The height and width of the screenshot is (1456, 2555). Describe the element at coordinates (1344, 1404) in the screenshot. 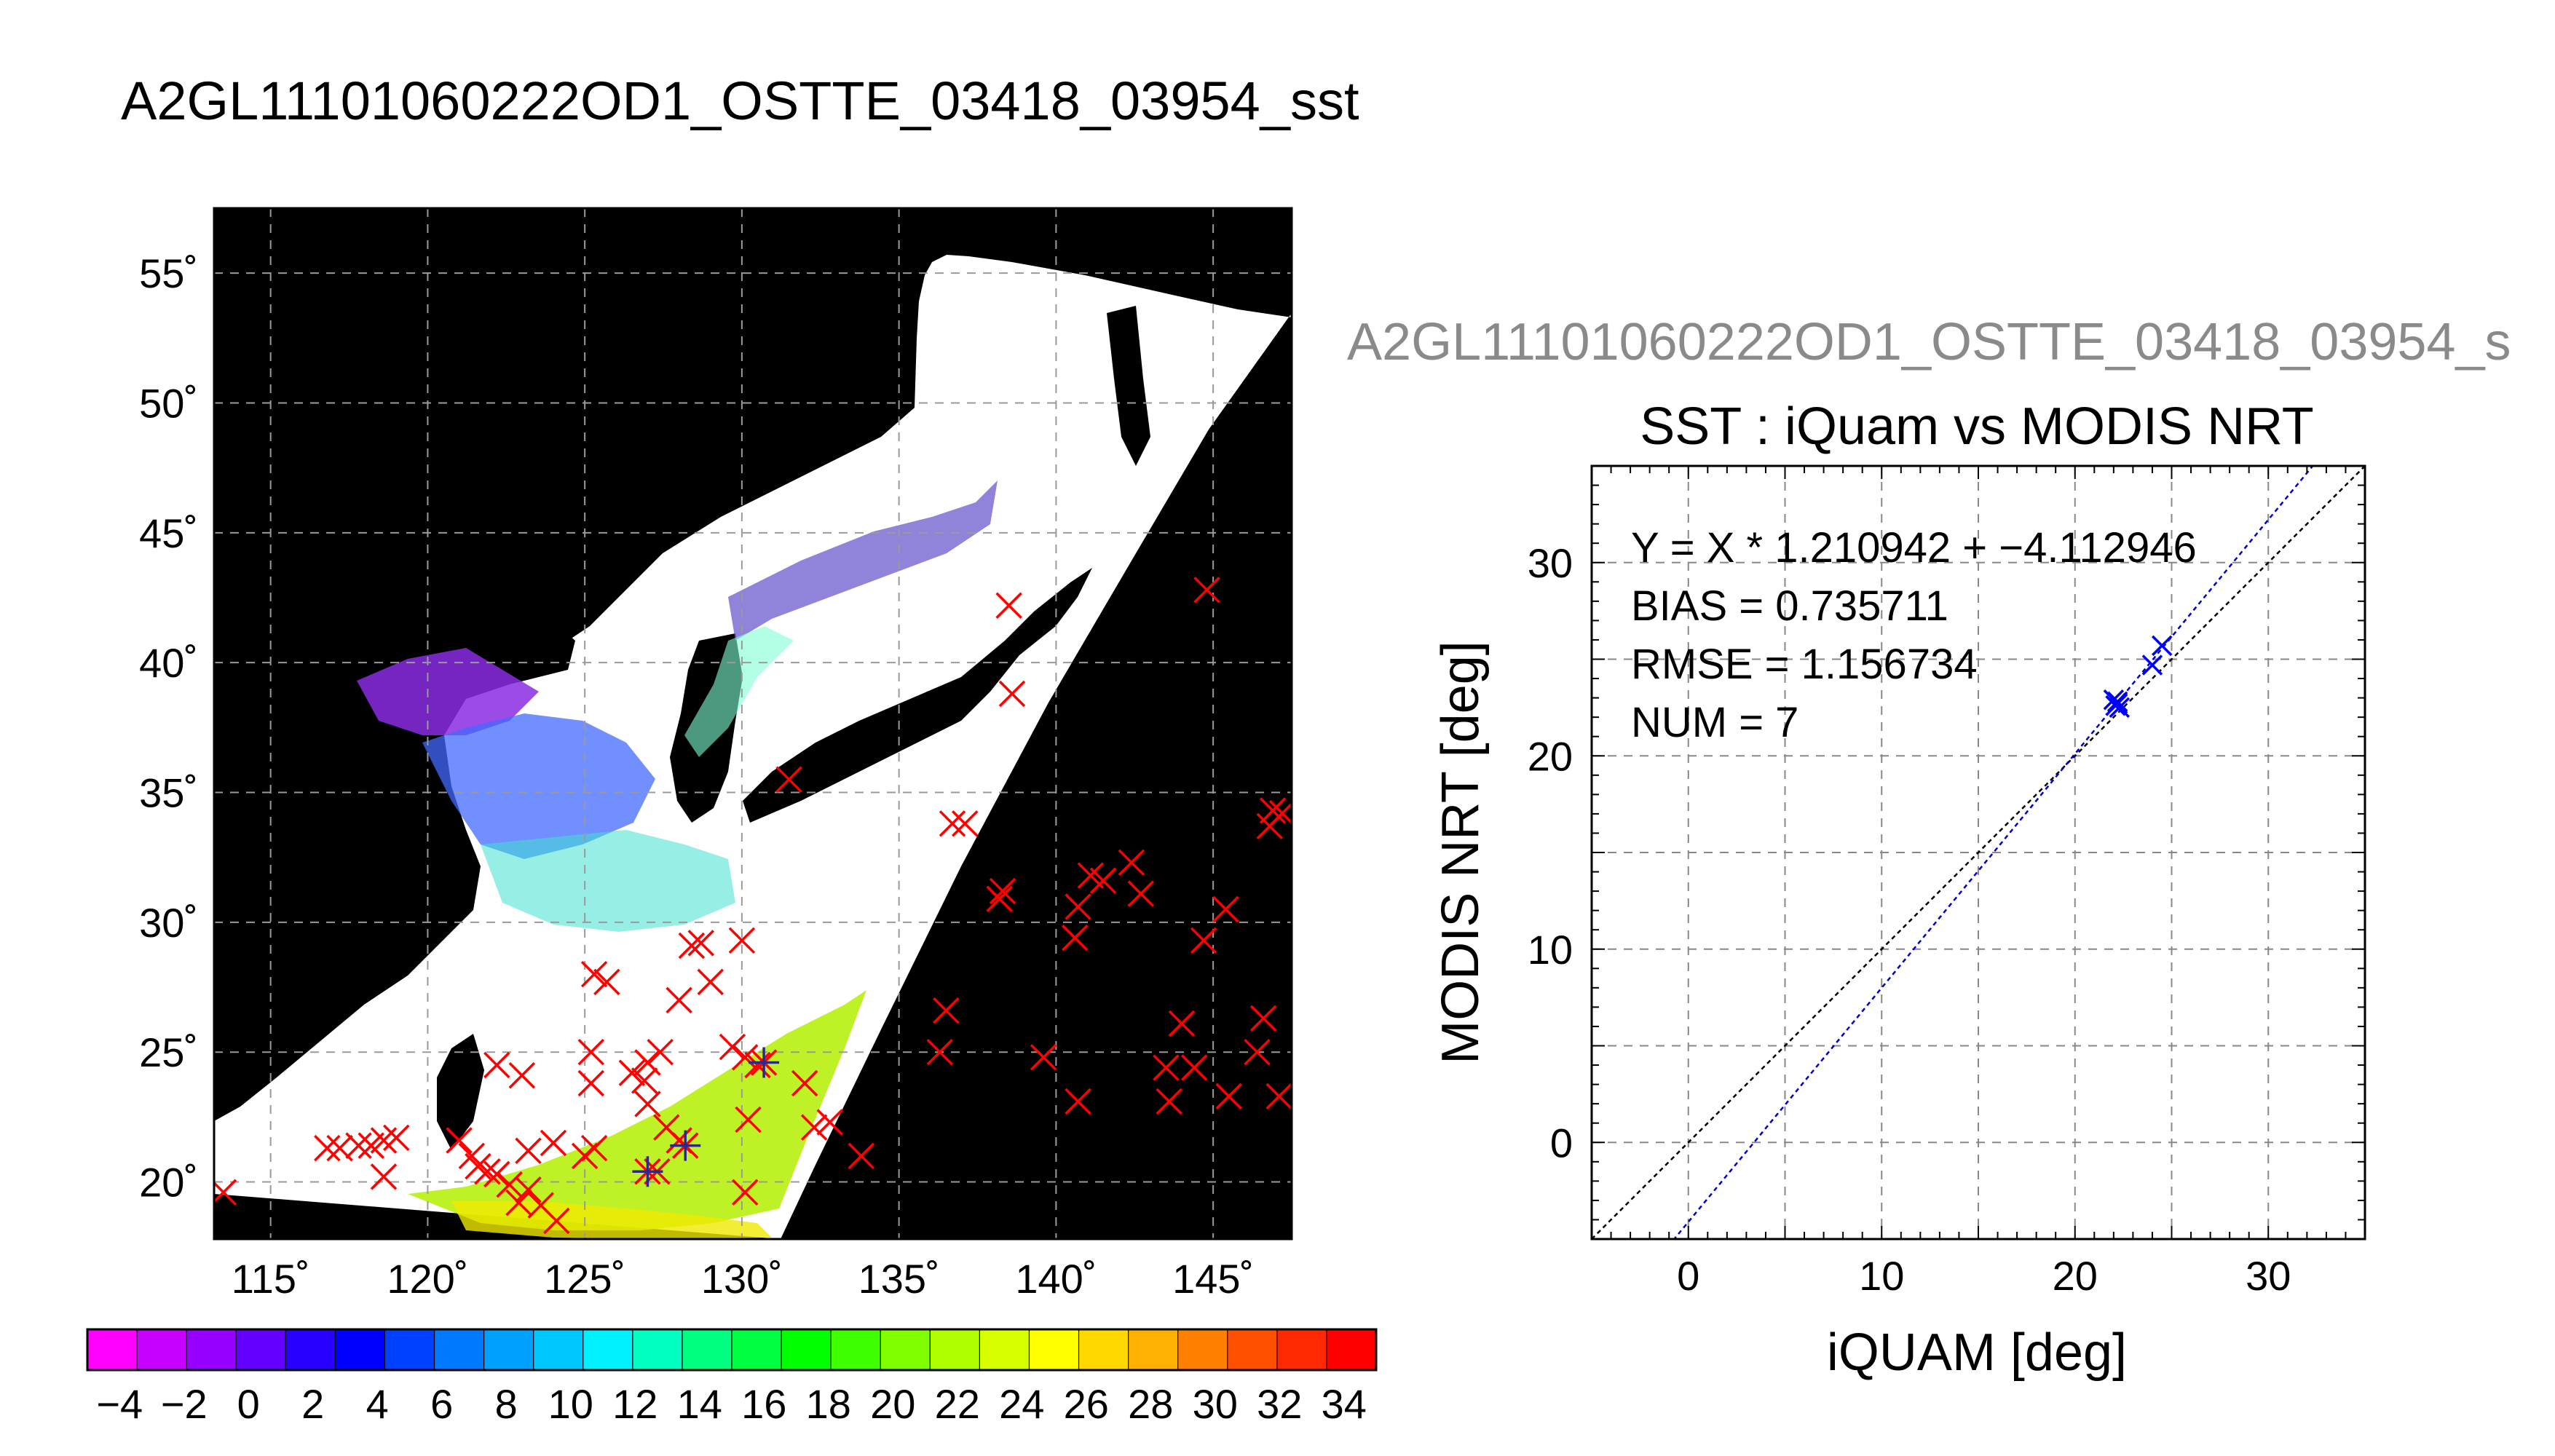

I see `colorbar-tick-label: 34` at that location.